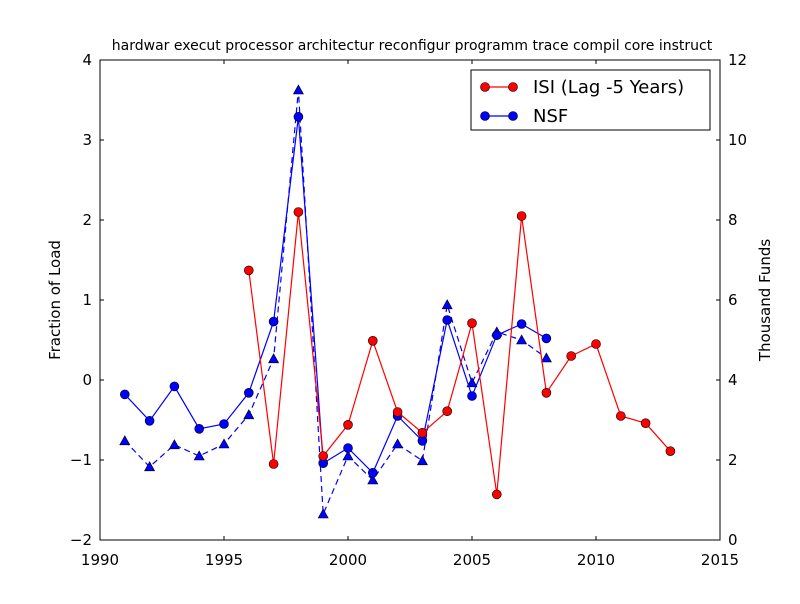 Image resolution: width=800 pixels, height=604 pixels. Describe the element at coordinates (224, 560) in the screenshot. I see `x-tick-label: 1995` at that location.